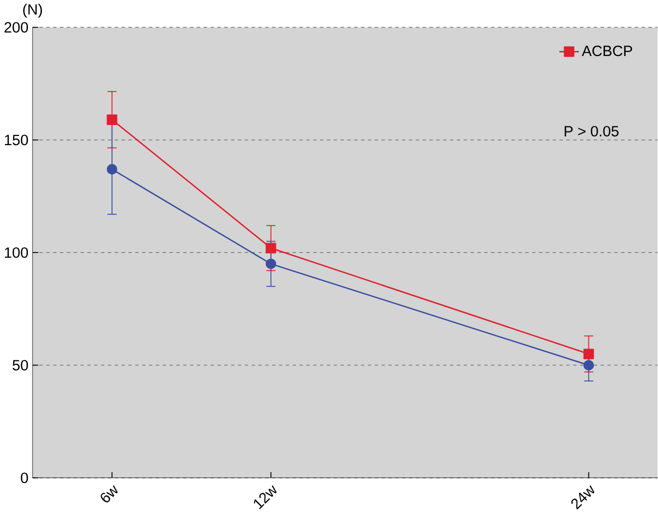 This screenshot has height=515, width=658. Describe the element at coordinates (20, 365) in the screenshot. I see `y-tick-label: 50` at that location.